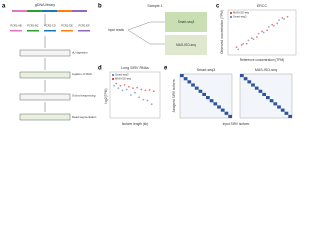 The height and width of the screenshot is (240, 320). I want to click on panel-title: MAS-ISO-seq, so click(266, 70).